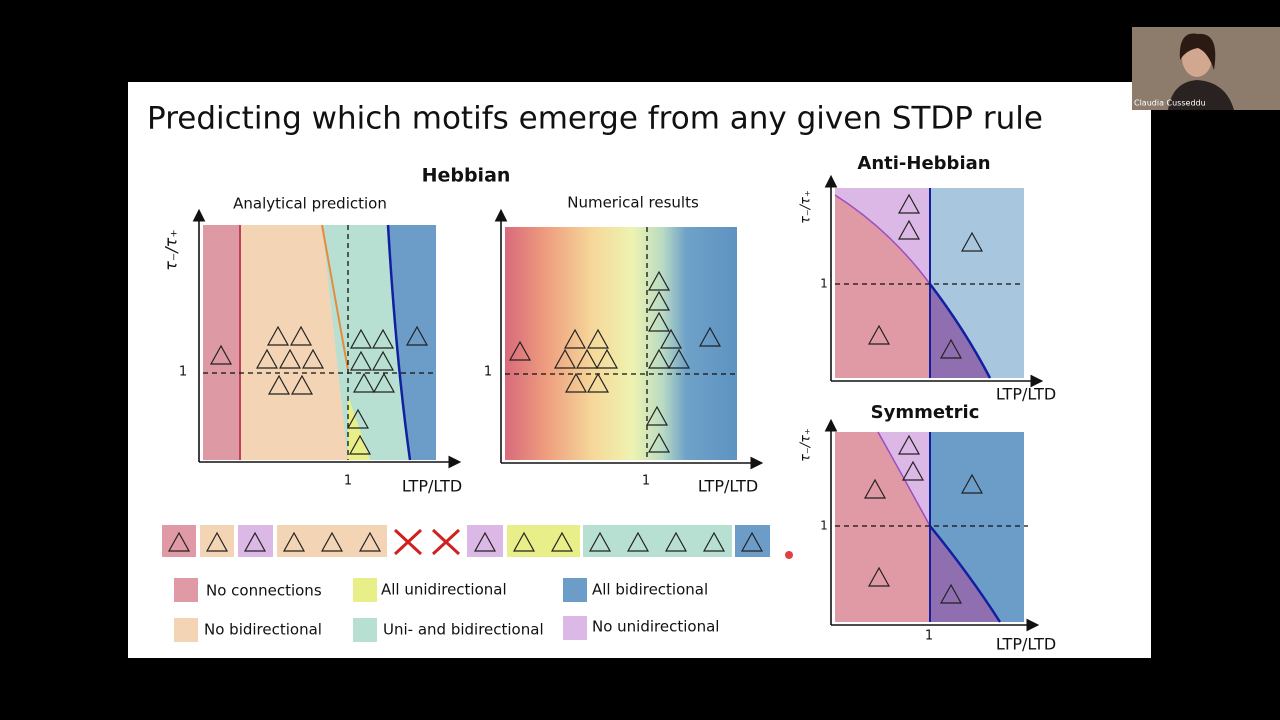 This screenshot has width=1280, height=720. Describe the element at coordinates (466, 541) in the screenshot. I see `motif-strip` at that location.